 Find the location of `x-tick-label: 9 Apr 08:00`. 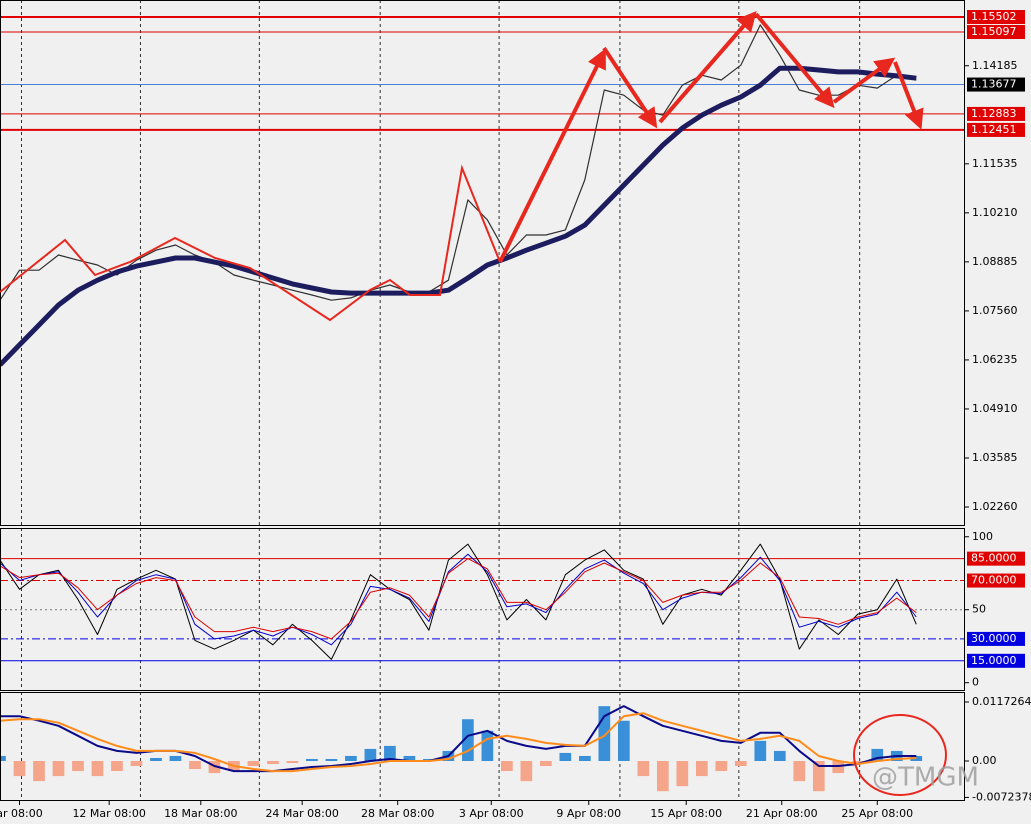

x-tick-label: 9 Apr 08:00 is located at coordinates (588, 813).